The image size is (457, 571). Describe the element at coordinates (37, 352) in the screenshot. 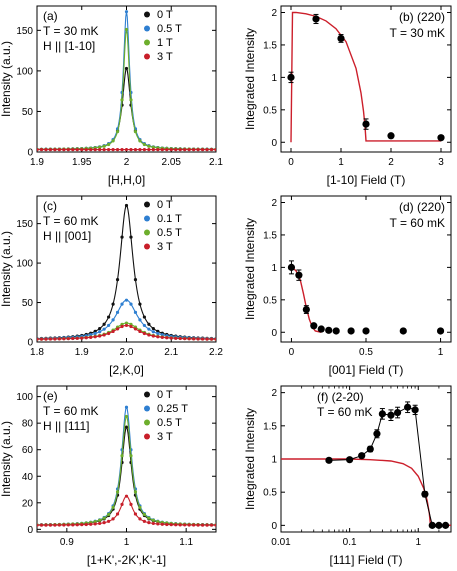

I see `x-tick-label: 1.8` at that location.